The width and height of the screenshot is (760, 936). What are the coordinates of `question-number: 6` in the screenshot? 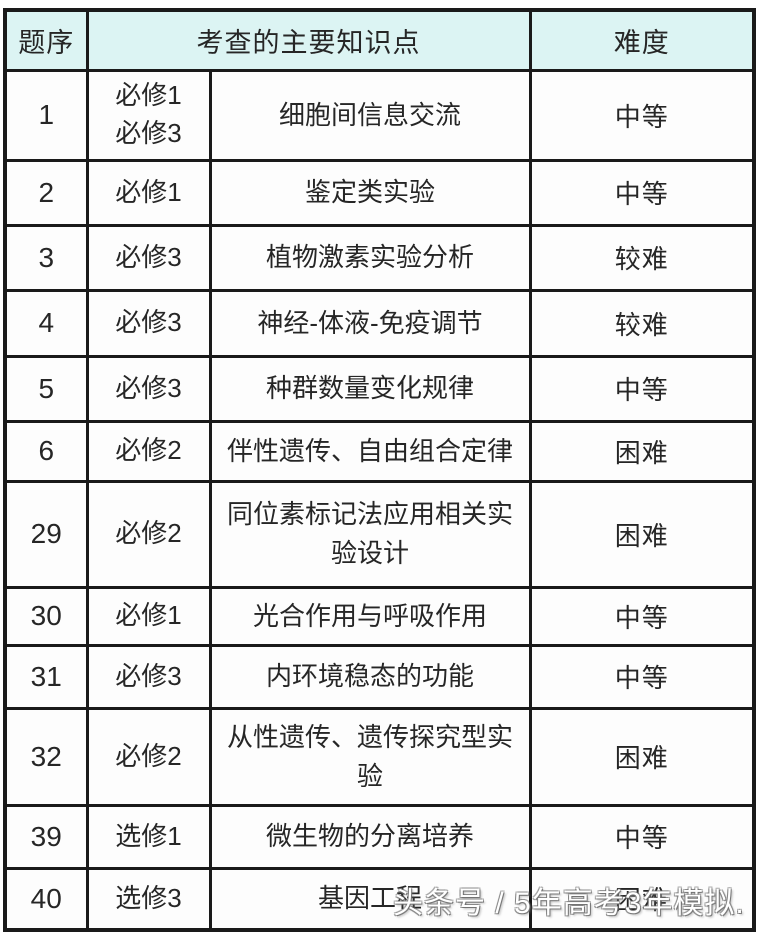 It's located at (46, 451).